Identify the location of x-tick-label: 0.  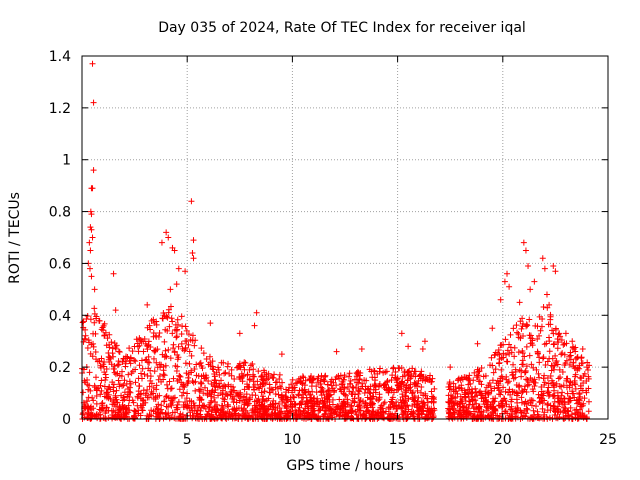
(82, 440).